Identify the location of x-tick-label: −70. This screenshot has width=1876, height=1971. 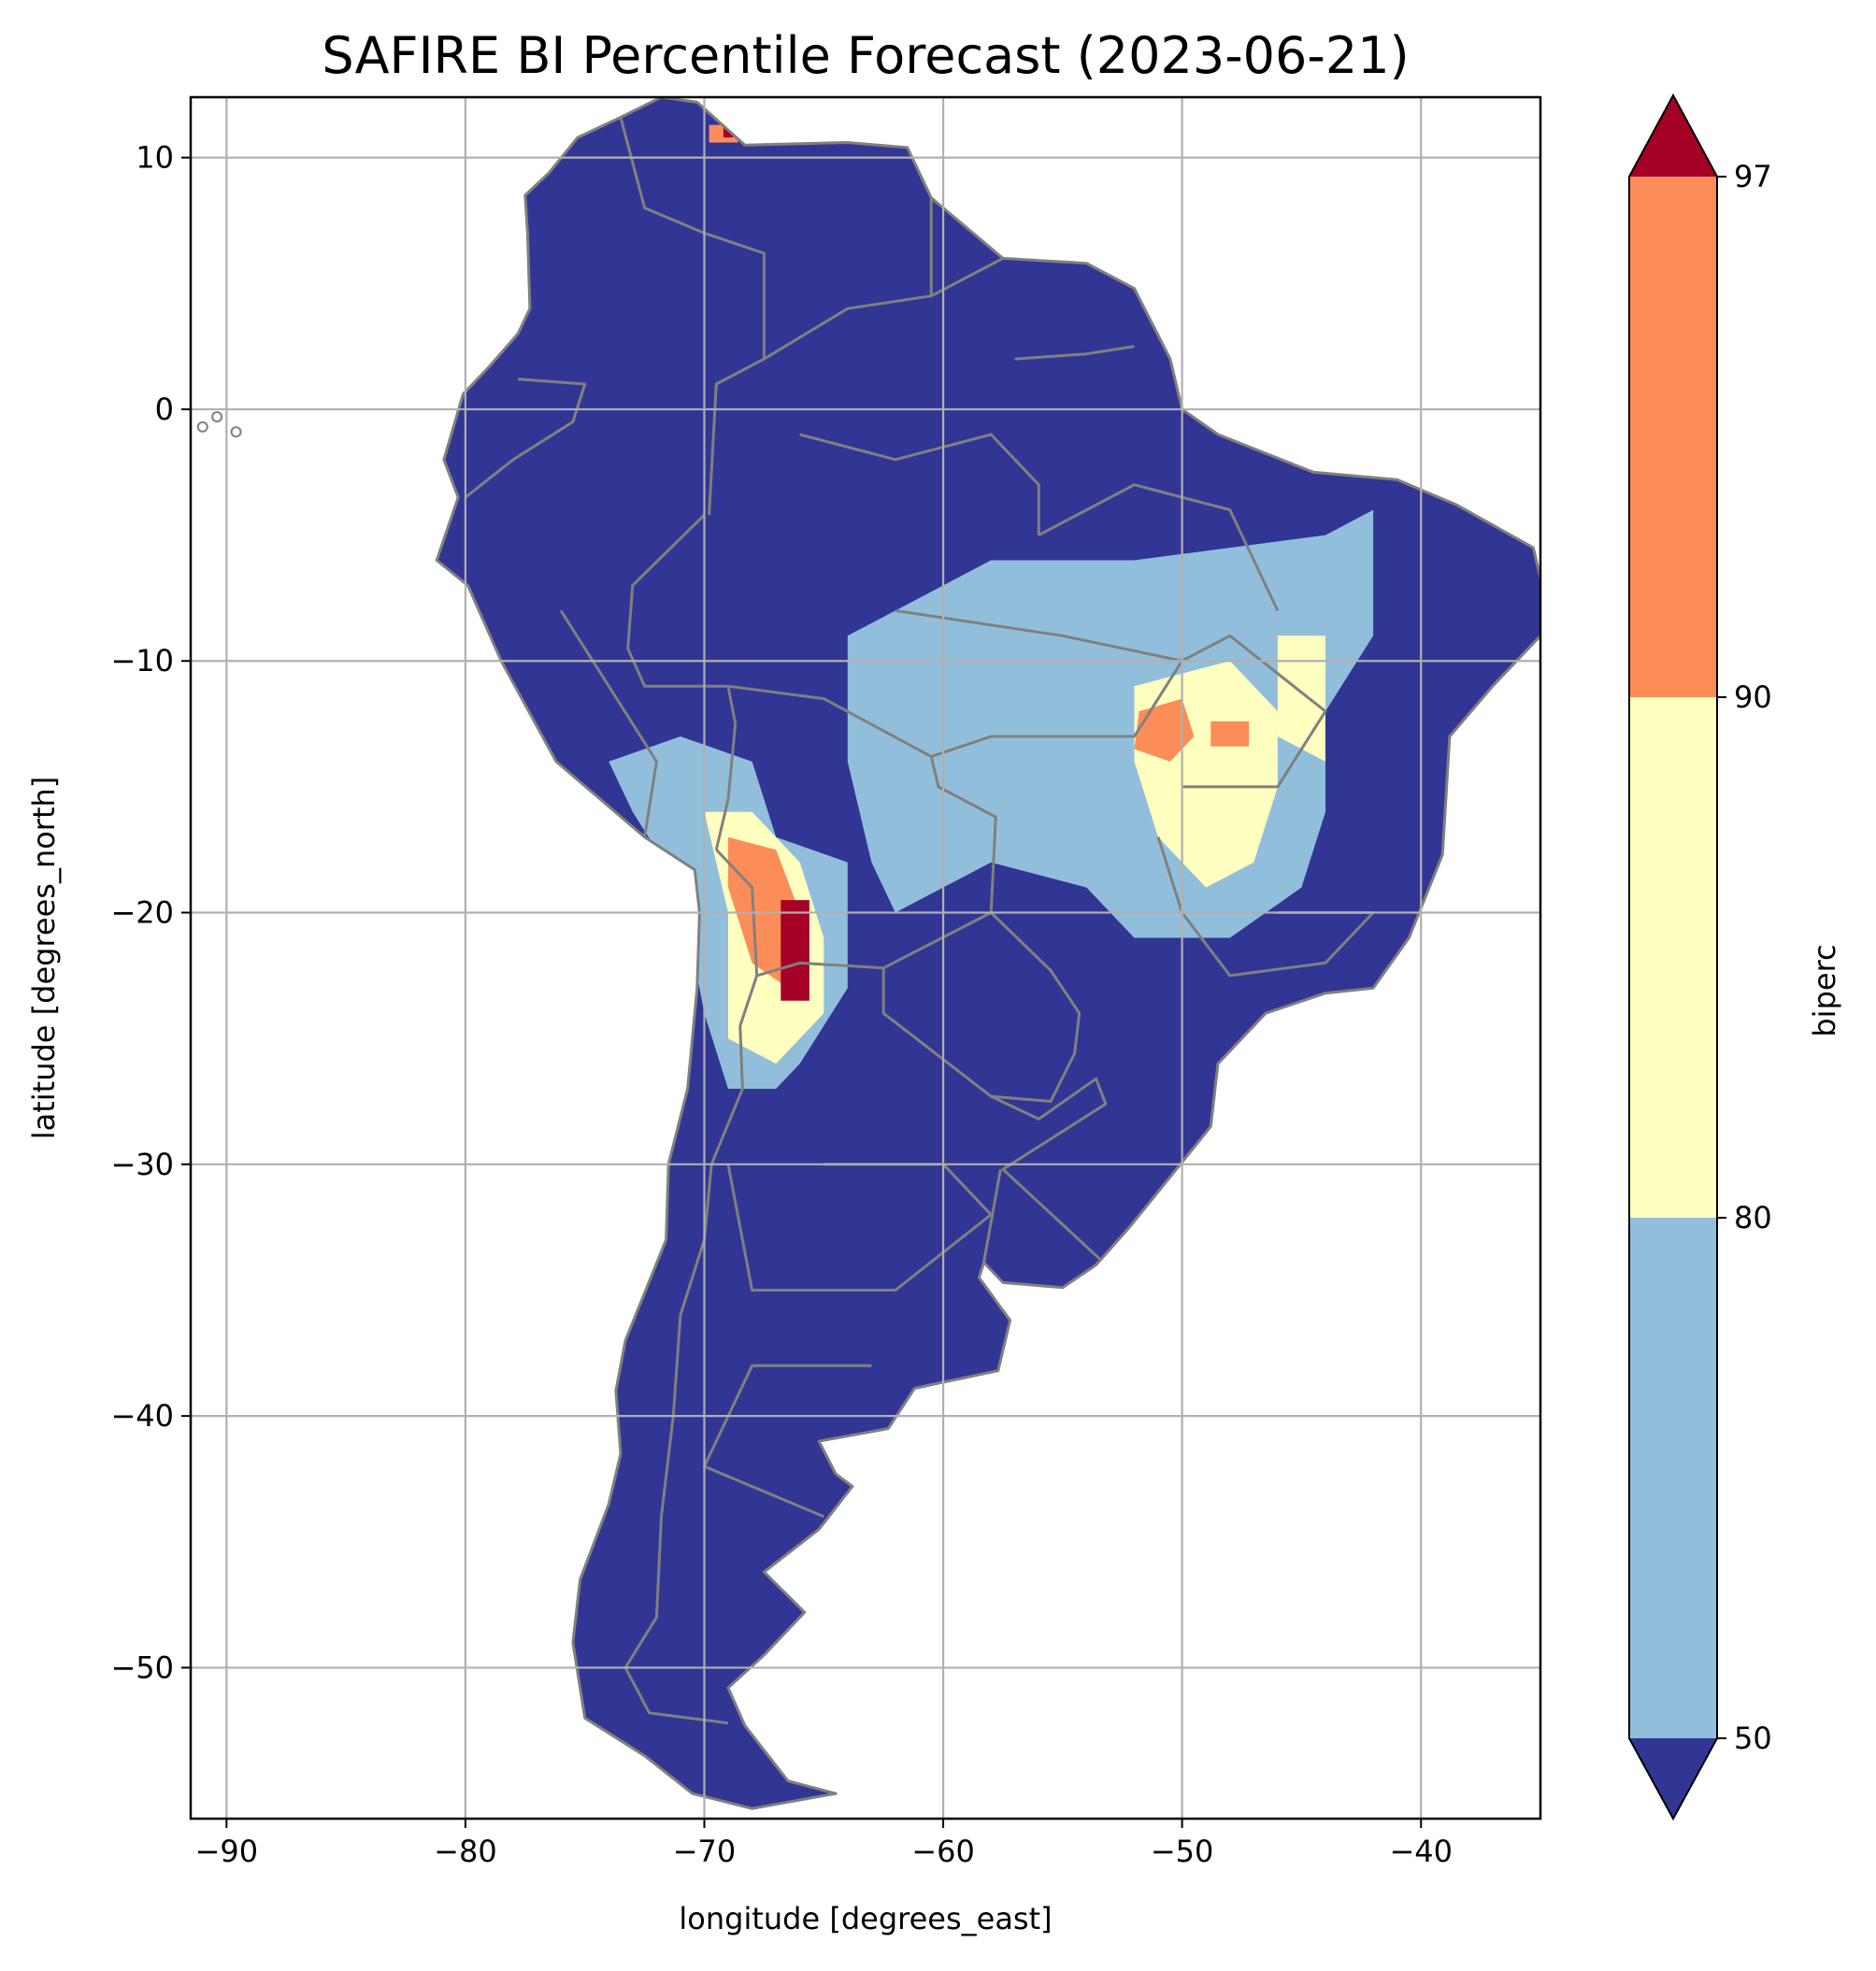
(705, 1851).